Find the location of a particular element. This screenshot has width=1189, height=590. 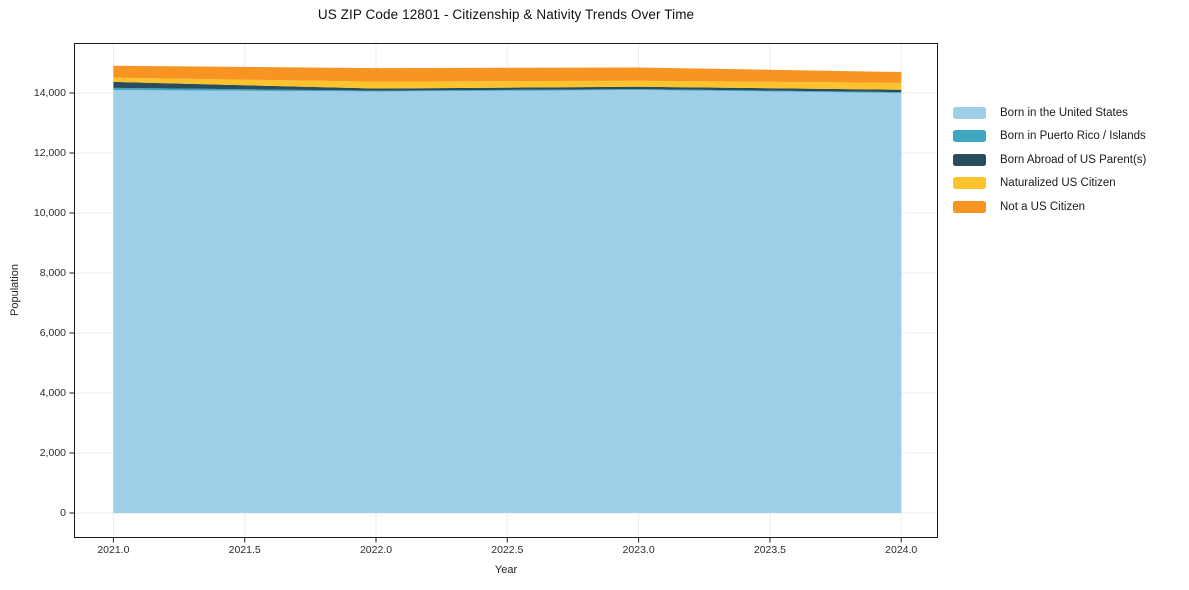

legend-item: Naturalized US Citizen is located at coordinates (1049, 184).